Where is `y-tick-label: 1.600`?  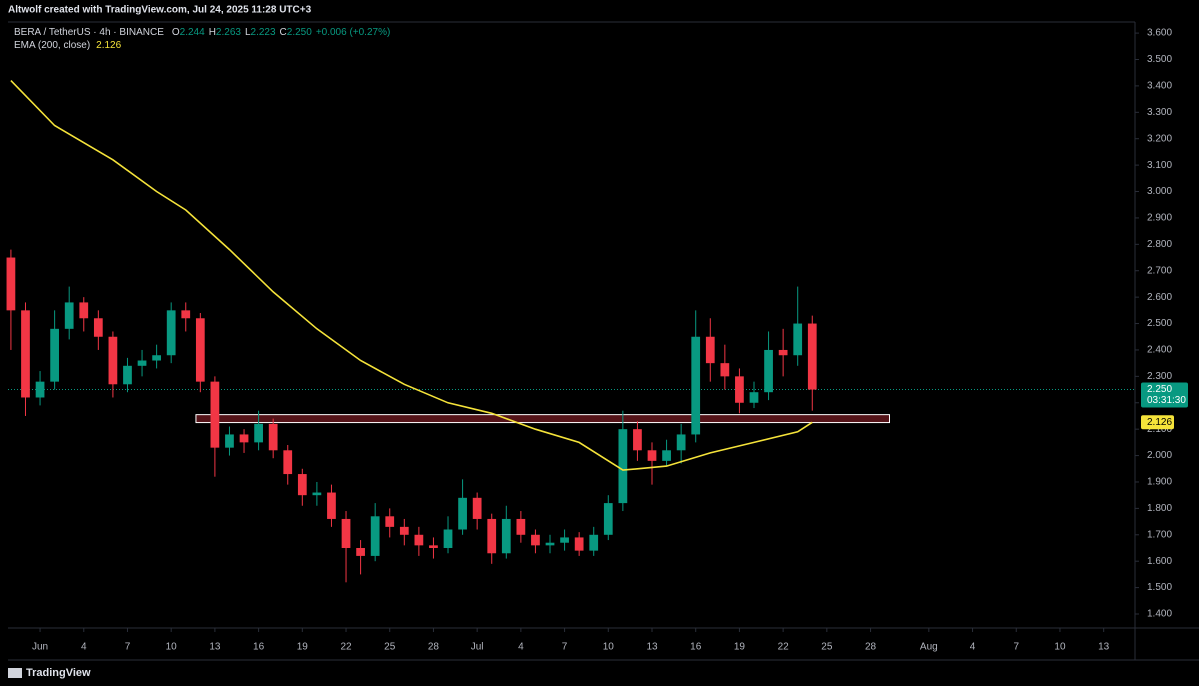
y-tick-label: 1.600 is located at coordinates (1159, 561).